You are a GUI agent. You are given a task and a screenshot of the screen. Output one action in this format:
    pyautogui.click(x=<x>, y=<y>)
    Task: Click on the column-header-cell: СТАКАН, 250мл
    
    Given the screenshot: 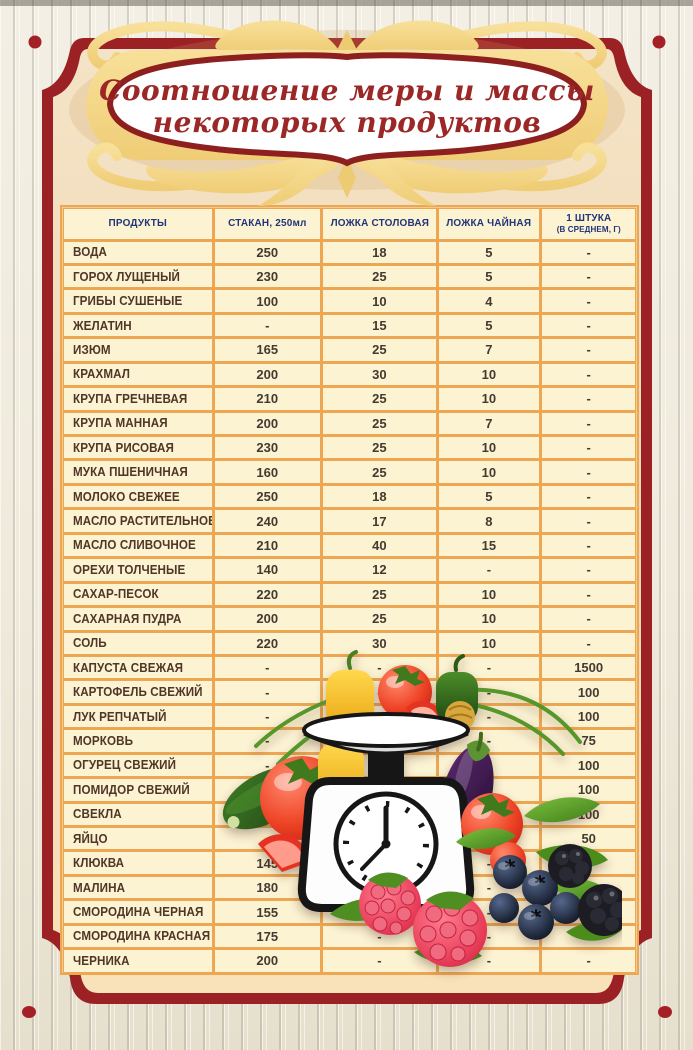 What is the action you would take?
    pyautogui.click(x=267, y=223)
    